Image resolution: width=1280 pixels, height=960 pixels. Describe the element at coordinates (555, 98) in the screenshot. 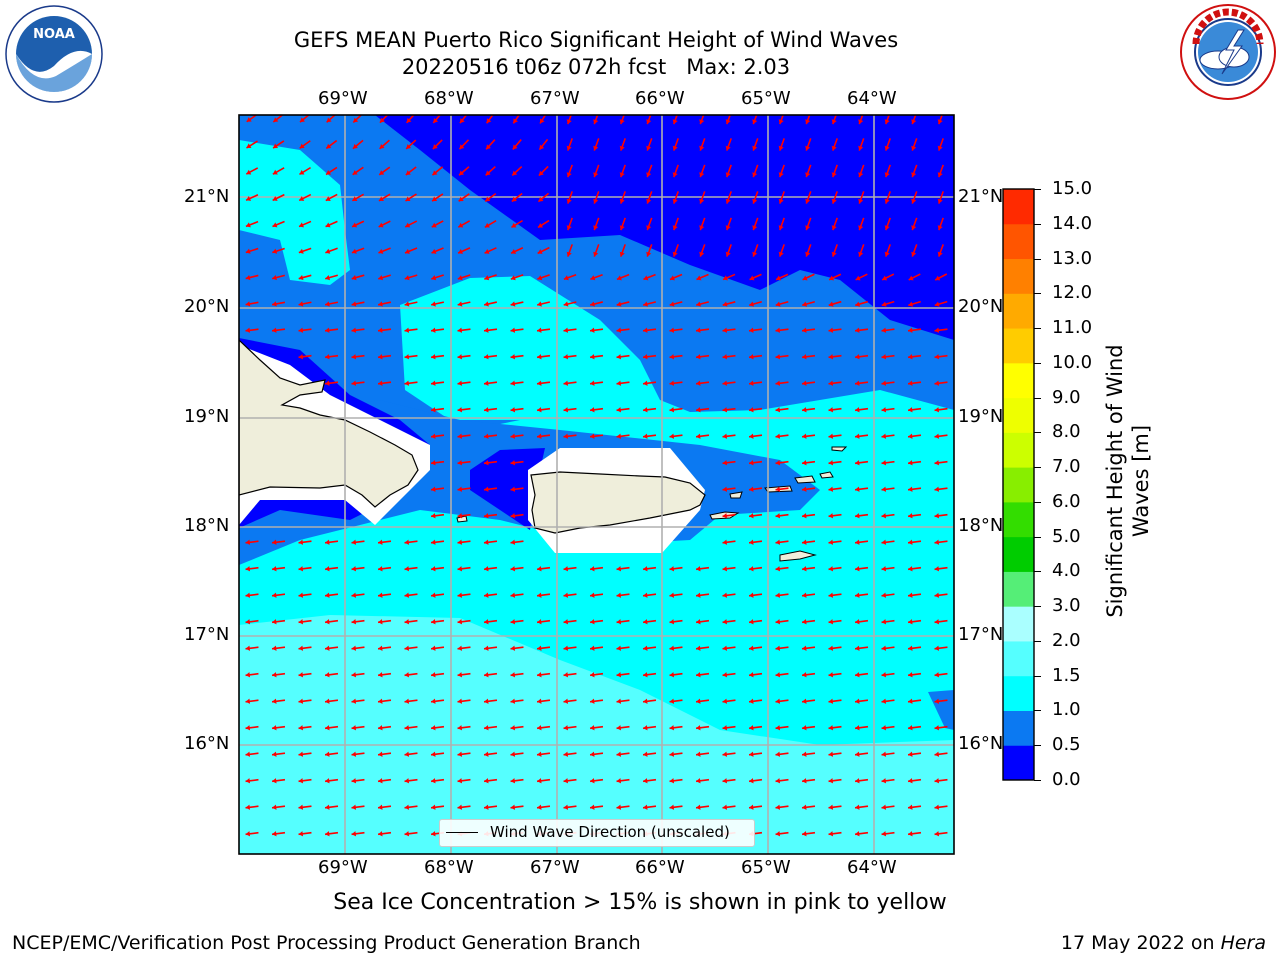

I see `lon-tick-top: 67°W` at that location.